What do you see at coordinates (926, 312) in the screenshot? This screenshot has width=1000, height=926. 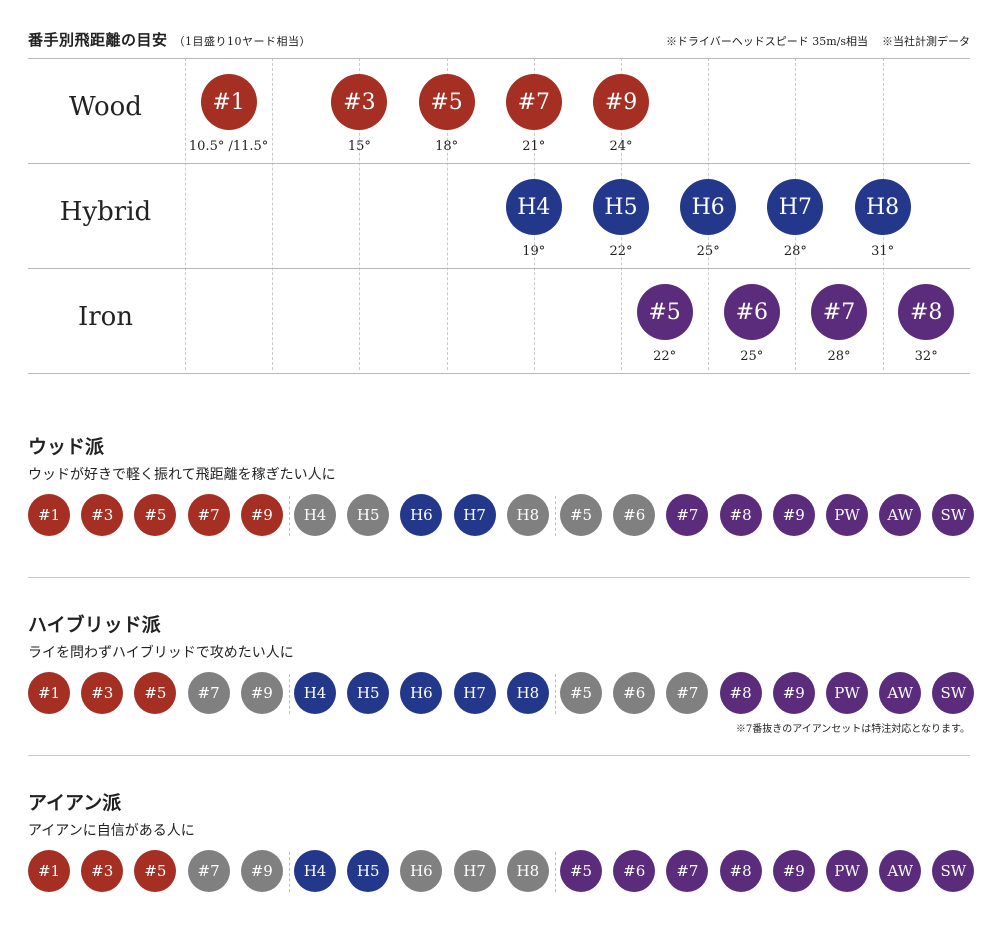 I see `club-badge: #8` at bounding box center [926, 312].